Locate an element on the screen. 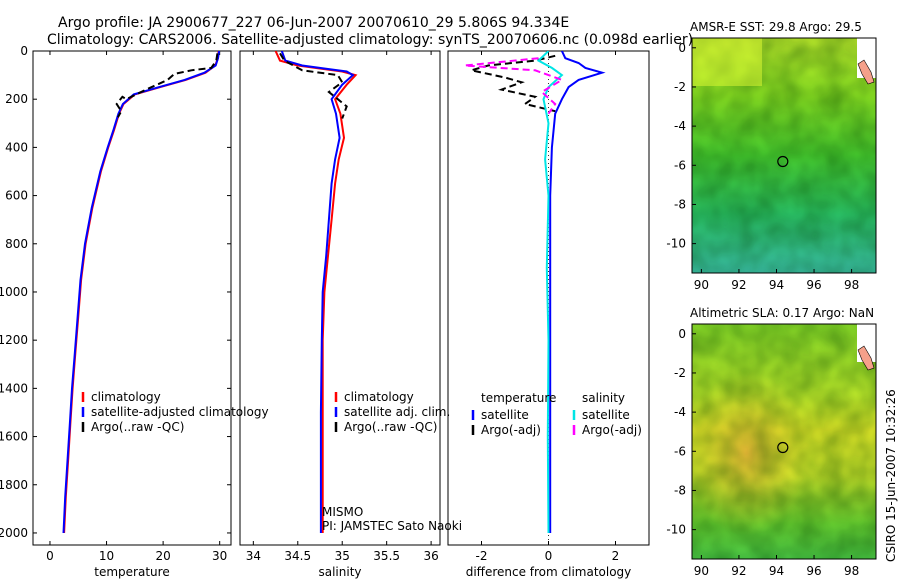  temperature-ytick-label: 1000 is located at coordinates (14, 292).